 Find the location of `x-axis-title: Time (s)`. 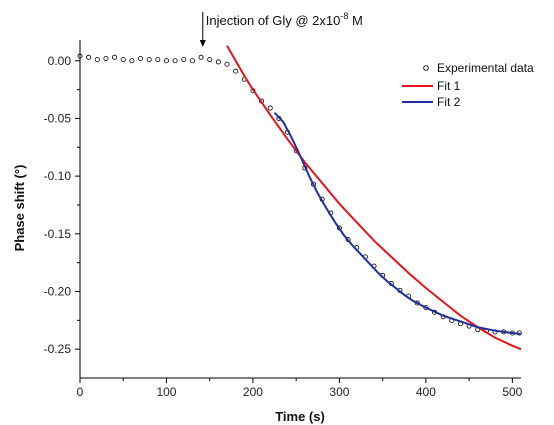

x-axis-title: Time (s) is located at coordinates (300, 416).